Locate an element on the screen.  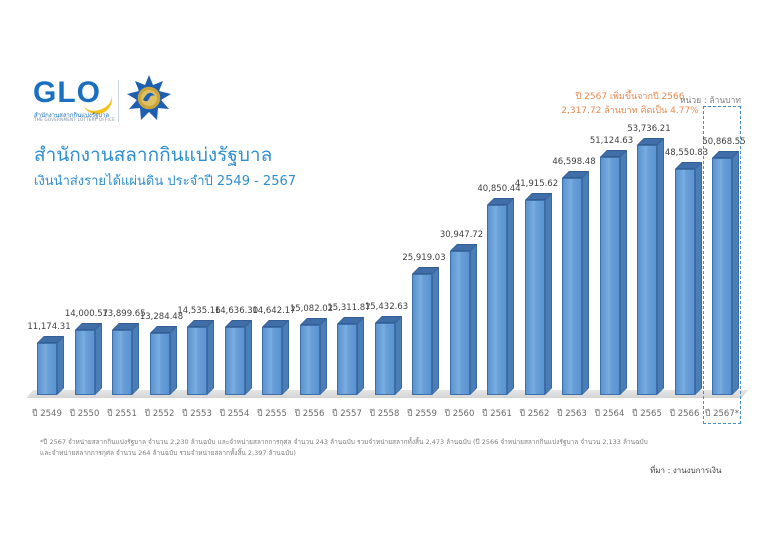
highlight-2567-box is located at coordinates (722, 265).